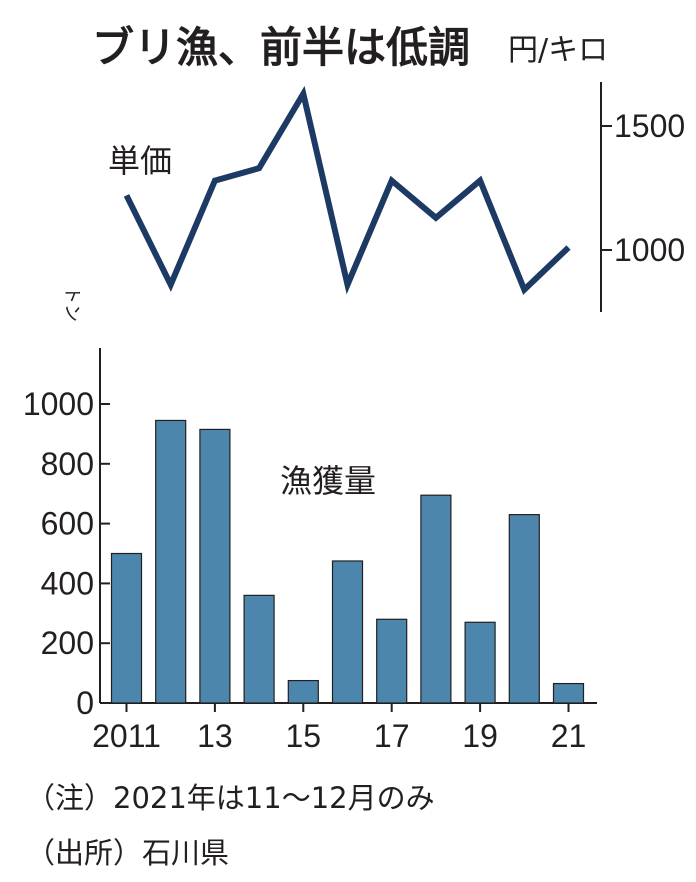  I want to click on catch-y-tick-label: 400, so click(67, 583).